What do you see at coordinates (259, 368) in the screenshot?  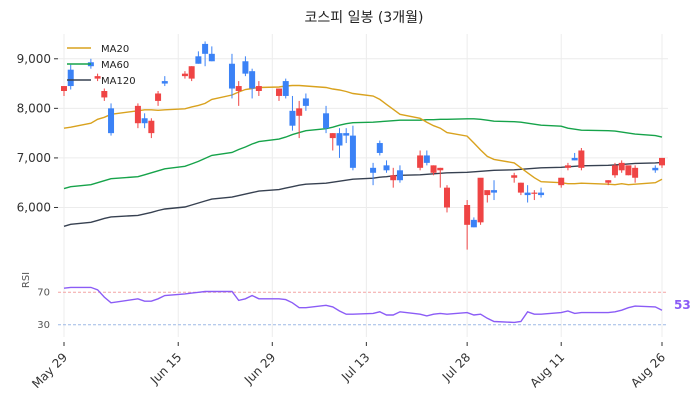 I see `date-tick-label: Jun 29` at bounding box center [259, 368].